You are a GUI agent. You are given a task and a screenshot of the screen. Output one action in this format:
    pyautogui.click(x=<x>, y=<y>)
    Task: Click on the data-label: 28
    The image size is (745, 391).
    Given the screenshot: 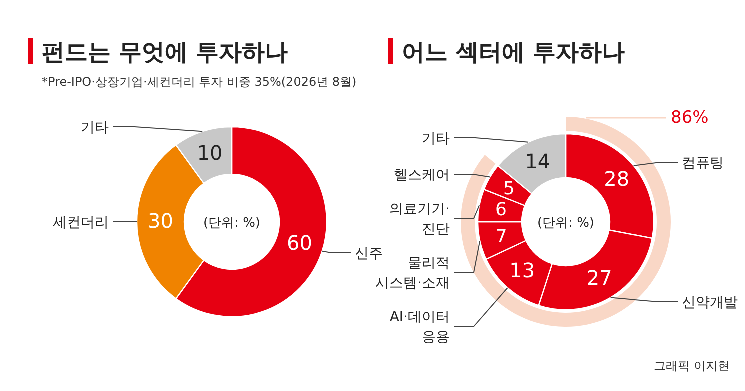 What is the action you would take?
    pyautogui.click(x=617, y=178)
    